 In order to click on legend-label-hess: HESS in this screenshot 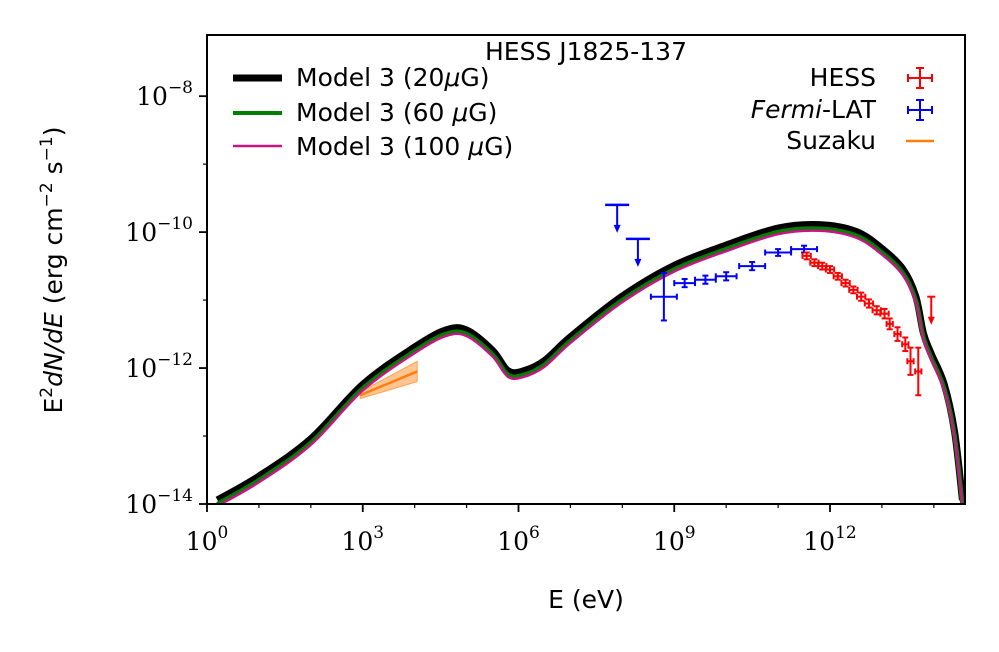, I will do `click(843, 77)`.